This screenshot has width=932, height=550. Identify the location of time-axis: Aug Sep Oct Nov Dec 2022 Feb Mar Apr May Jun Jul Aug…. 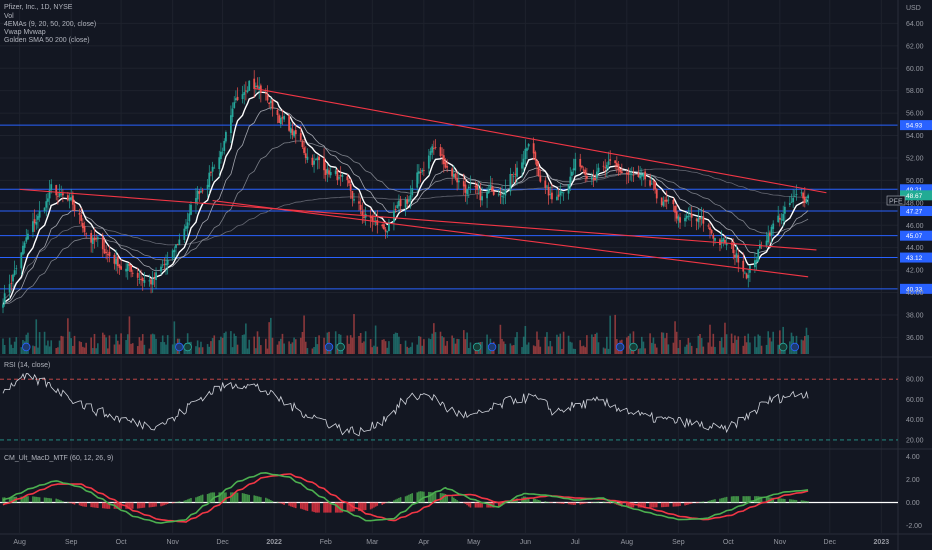
(451, 542).